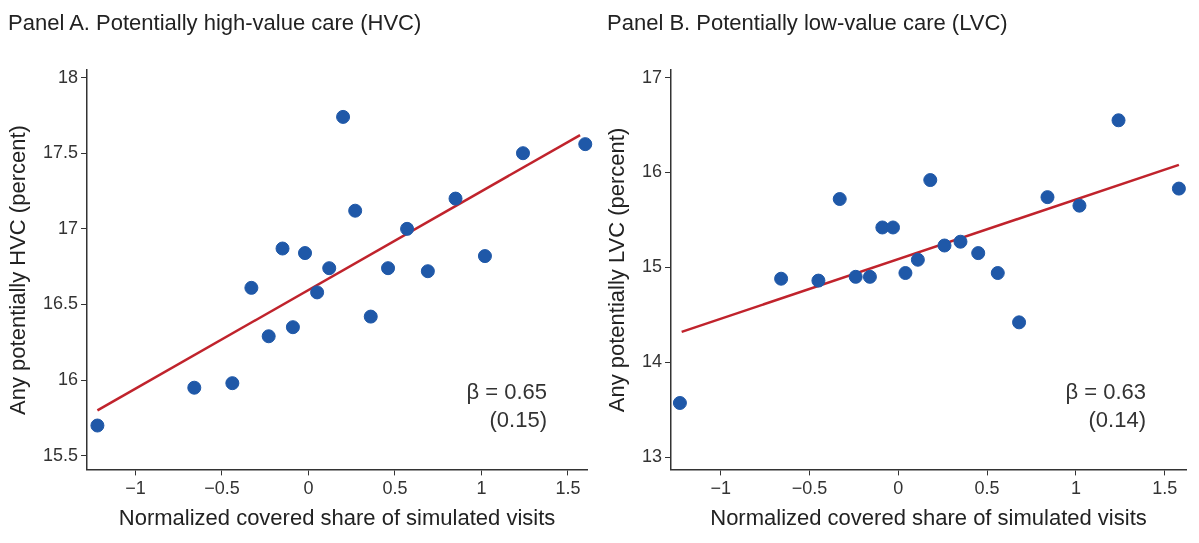 Image resolution: width=1199 pixels, height=543 pixels. What do you see at coordinates (1105, 392) in the screenshot?
I see `annotation: β = 0.63` at bounding box center [1105, 392].